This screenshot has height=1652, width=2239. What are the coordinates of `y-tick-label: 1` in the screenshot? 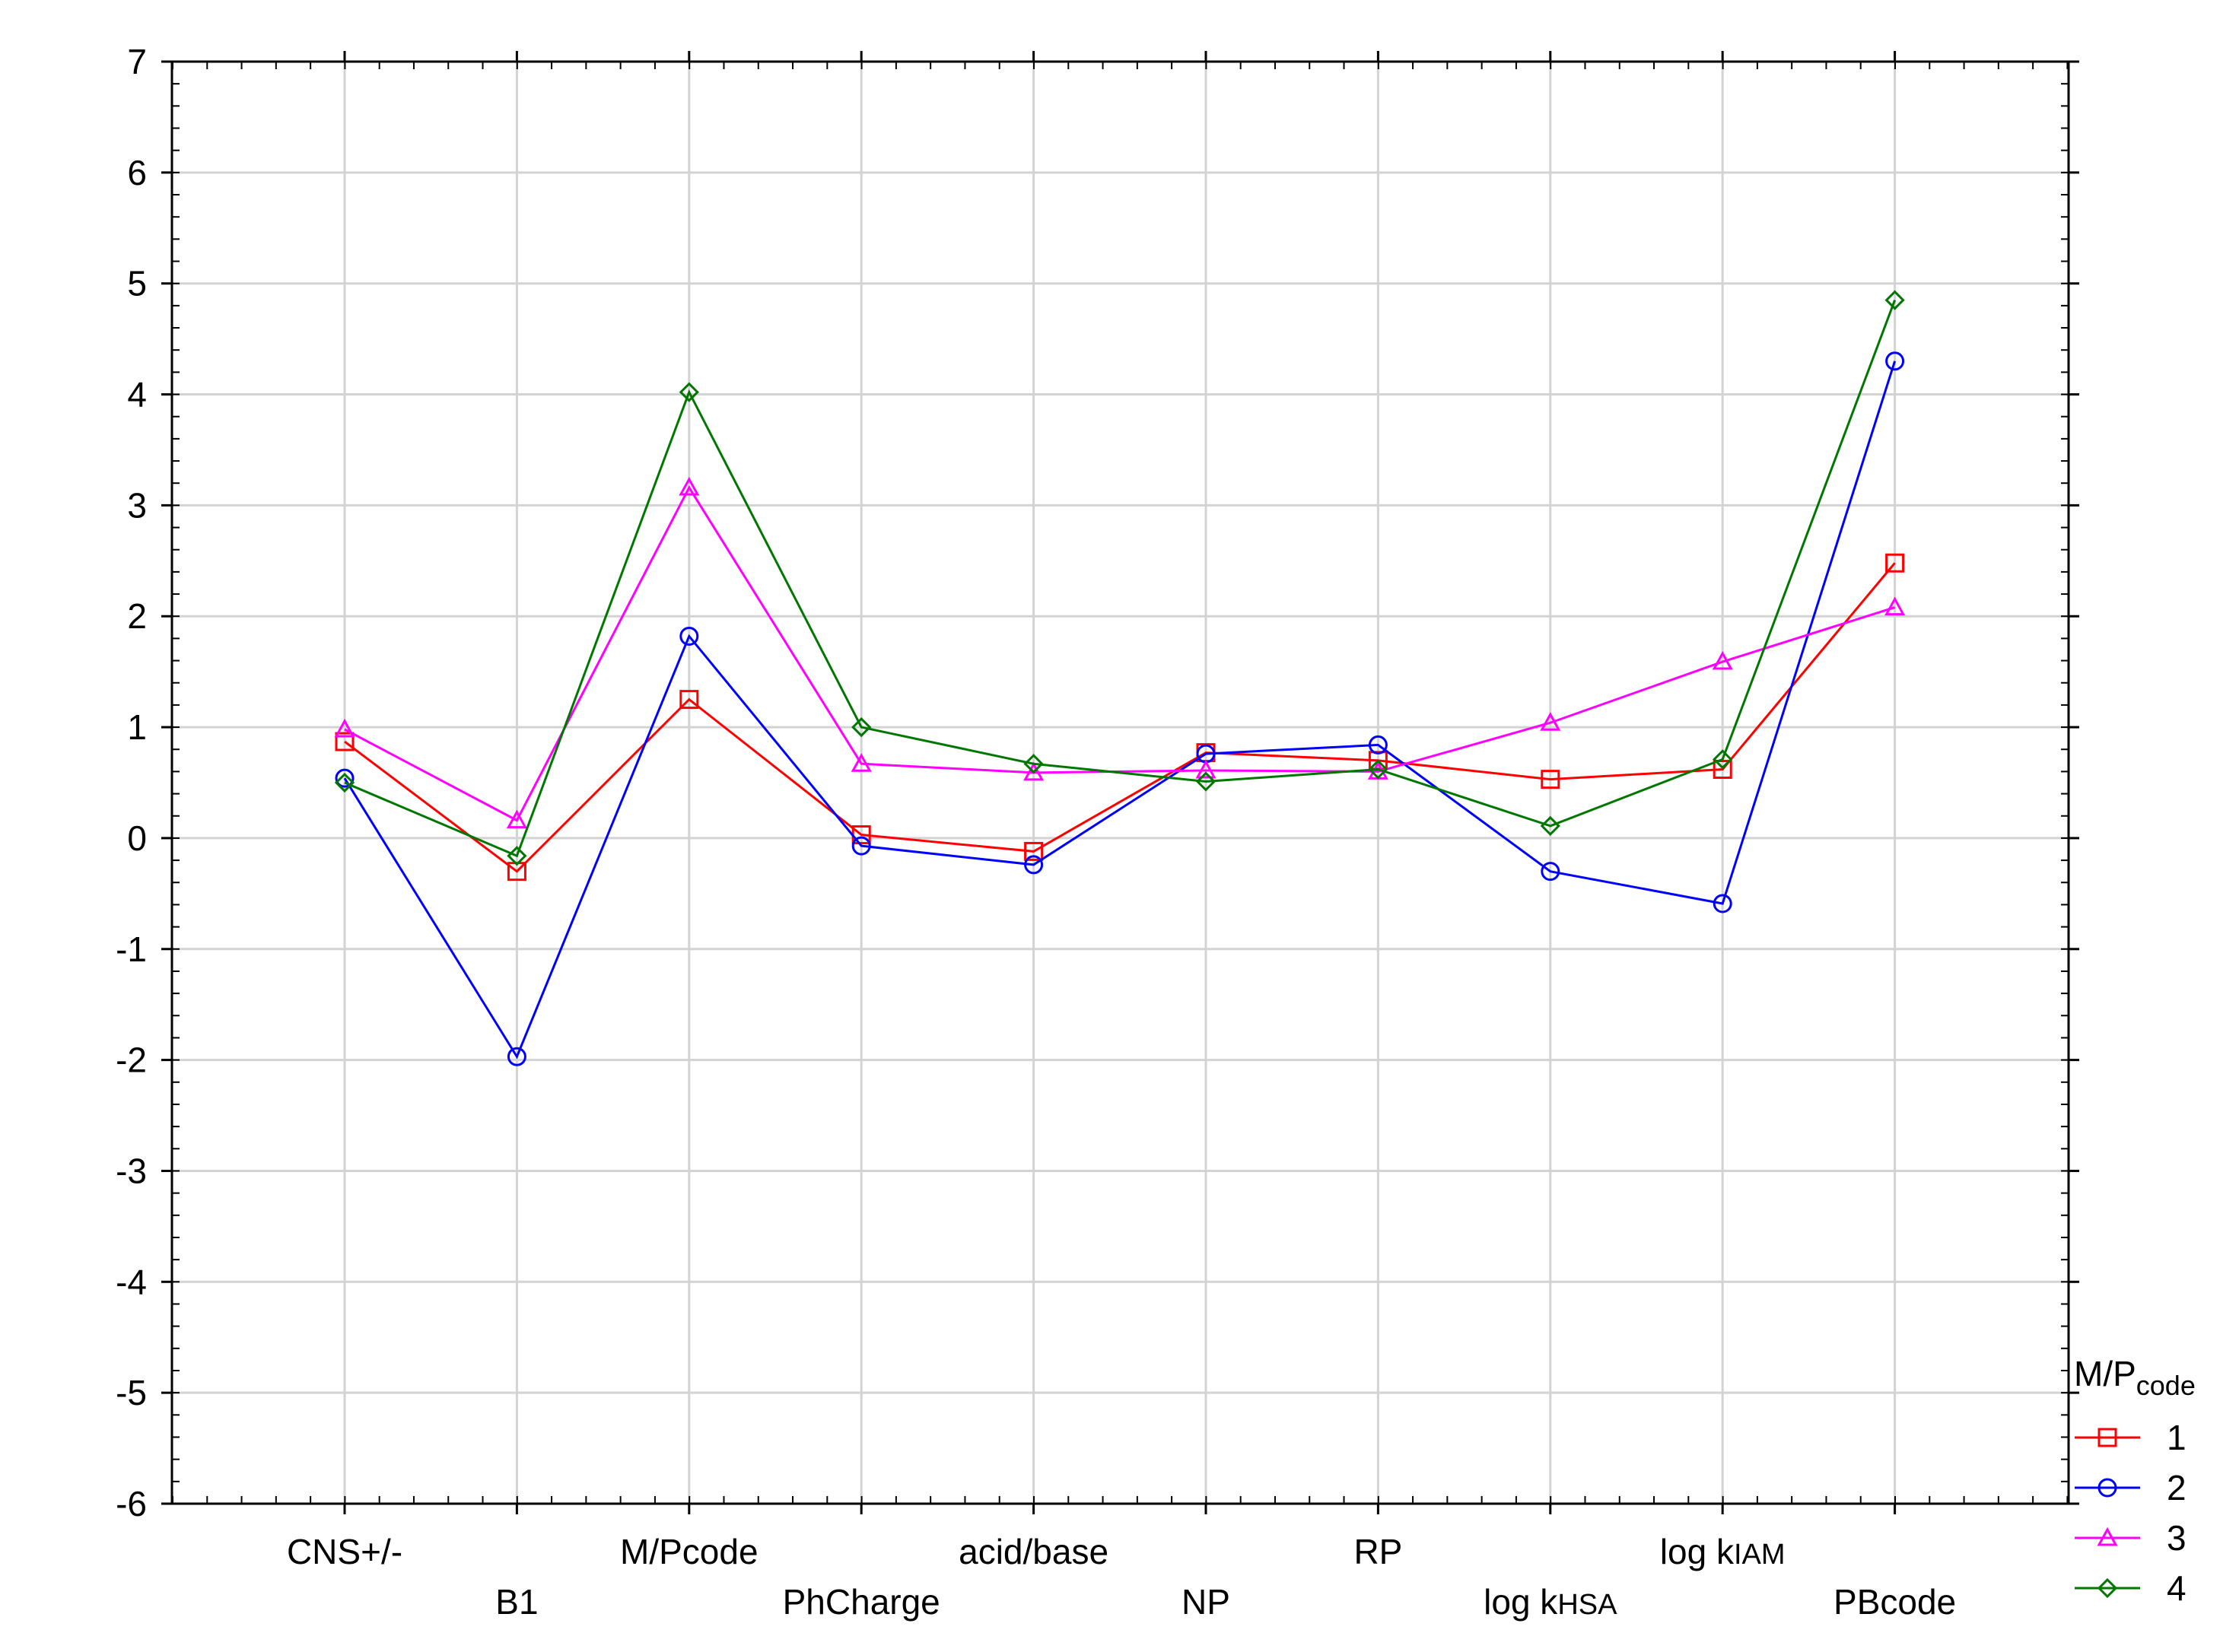 It's located at (137, 727).